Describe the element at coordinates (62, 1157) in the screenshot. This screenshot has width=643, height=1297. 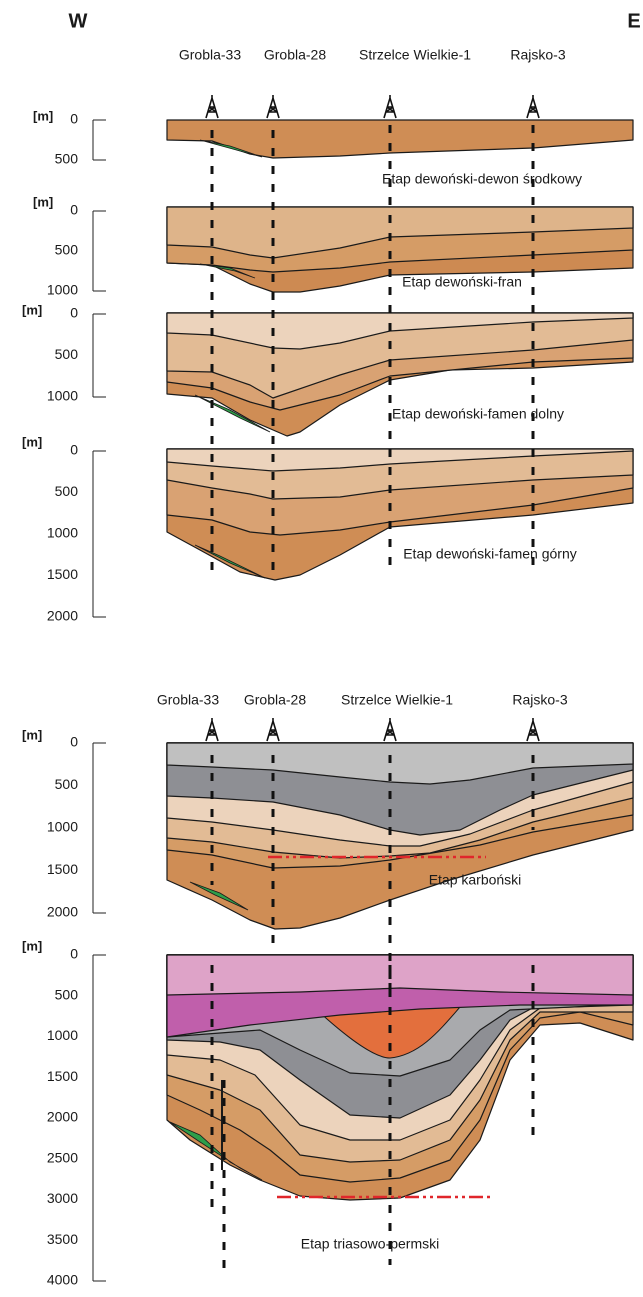
I see `depth-tick-label: 2500` at that location.